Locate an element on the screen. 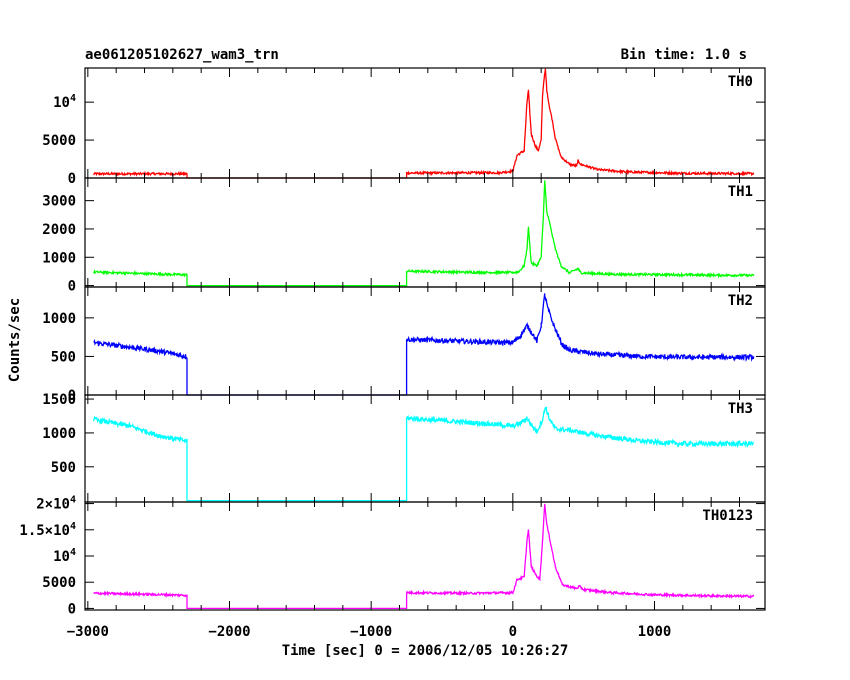  x-tick-label: −1000 is located at coordinates (371, 632).